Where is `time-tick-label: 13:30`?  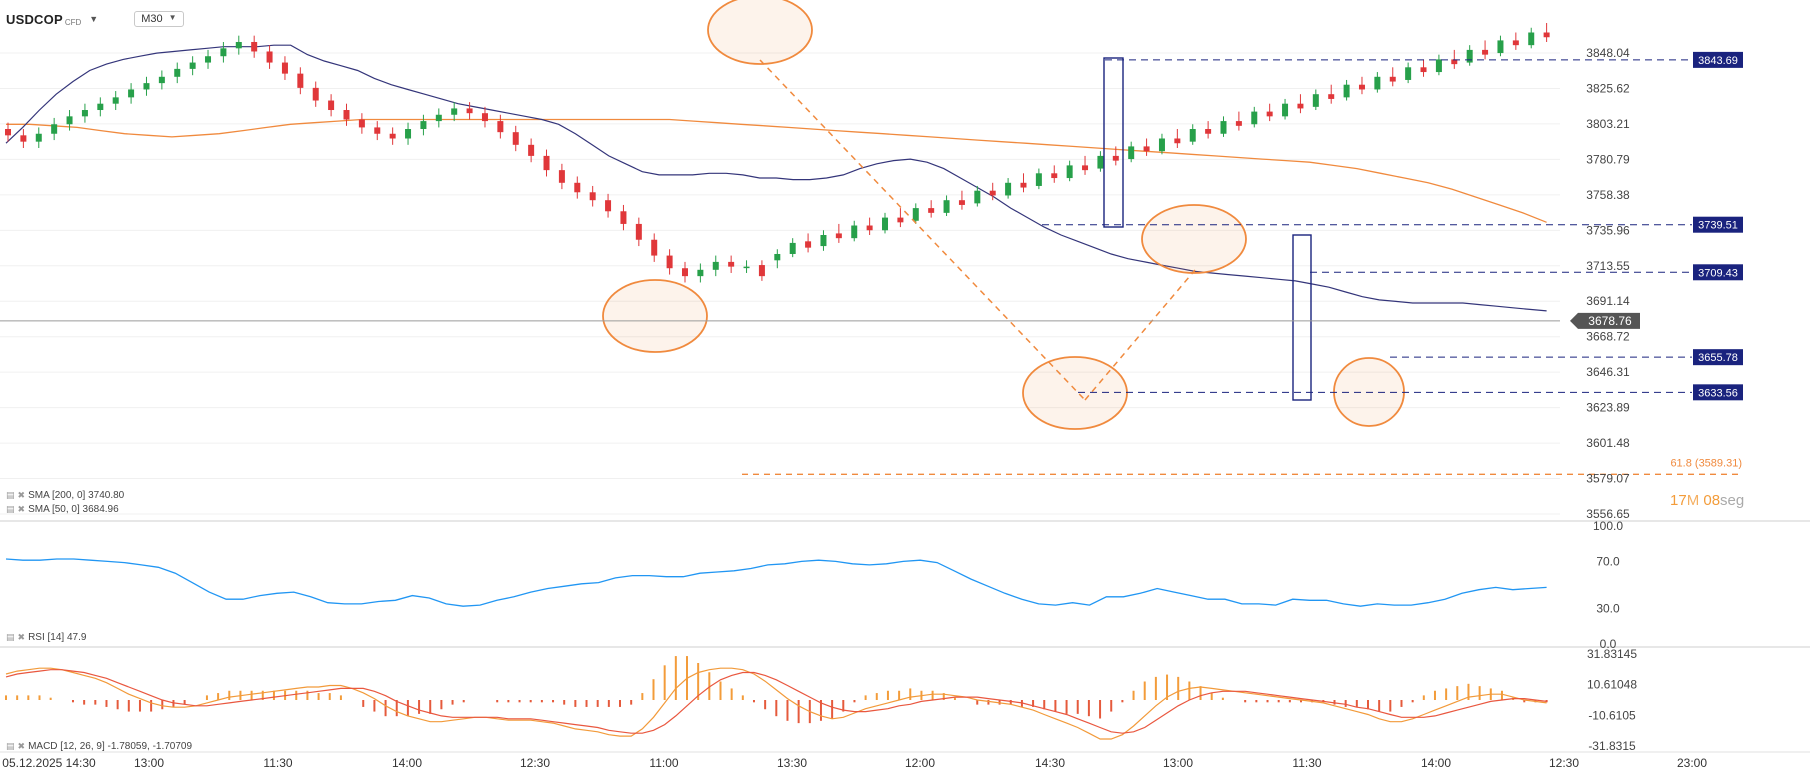 time-tick-label: 13:30 is located at coordinates (792, 763).